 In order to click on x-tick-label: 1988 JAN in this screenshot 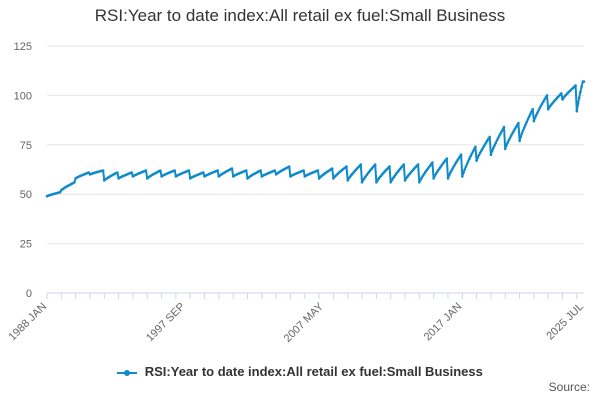, I will do `click(27, 322)`.